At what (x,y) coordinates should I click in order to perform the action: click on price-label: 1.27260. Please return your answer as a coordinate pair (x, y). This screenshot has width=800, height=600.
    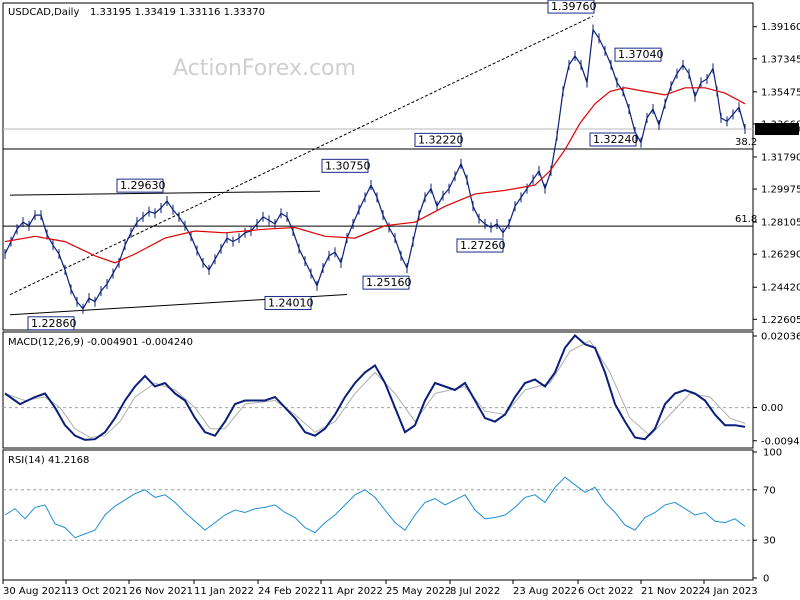
    Looking at the image, I should click on (483, 245).